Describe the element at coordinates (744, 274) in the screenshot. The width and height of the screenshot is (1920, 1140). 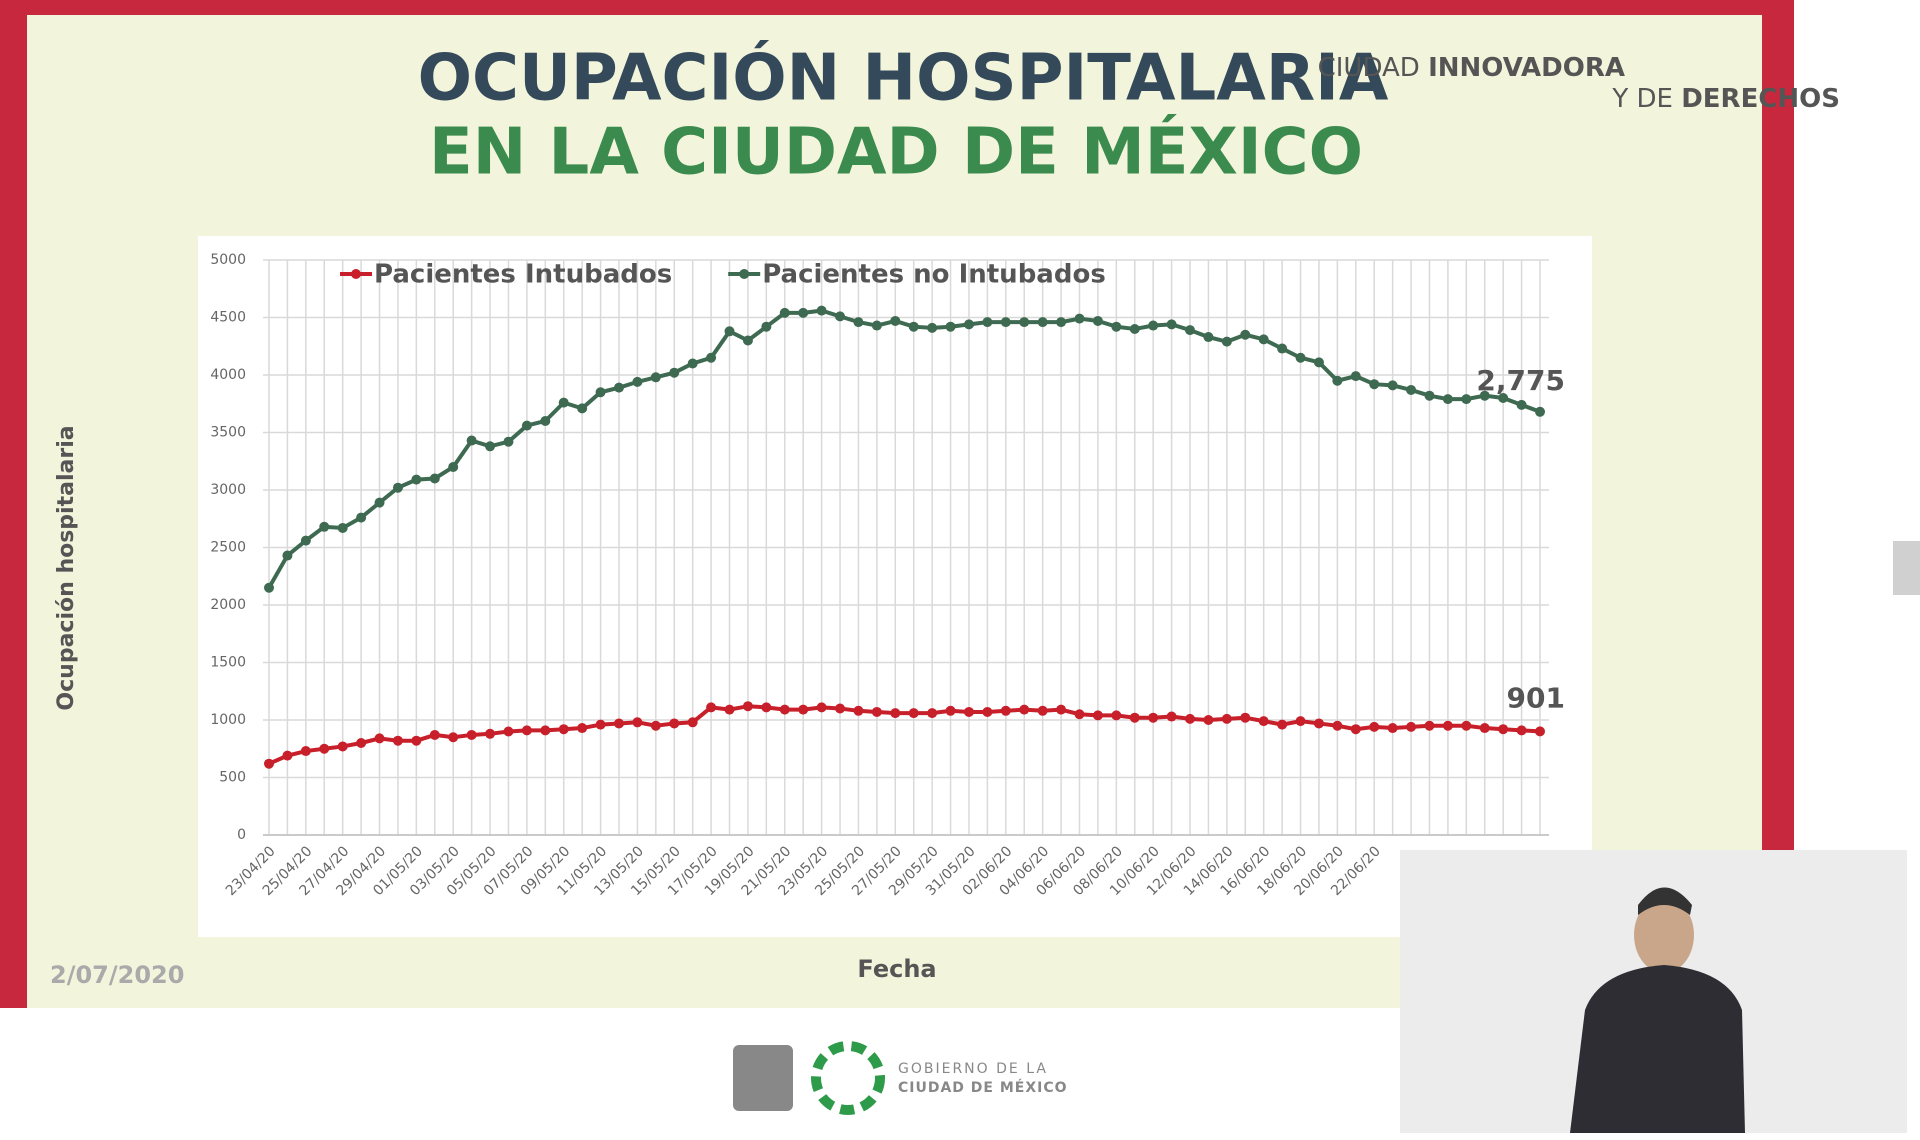
I see `legend-swatch` at that location.